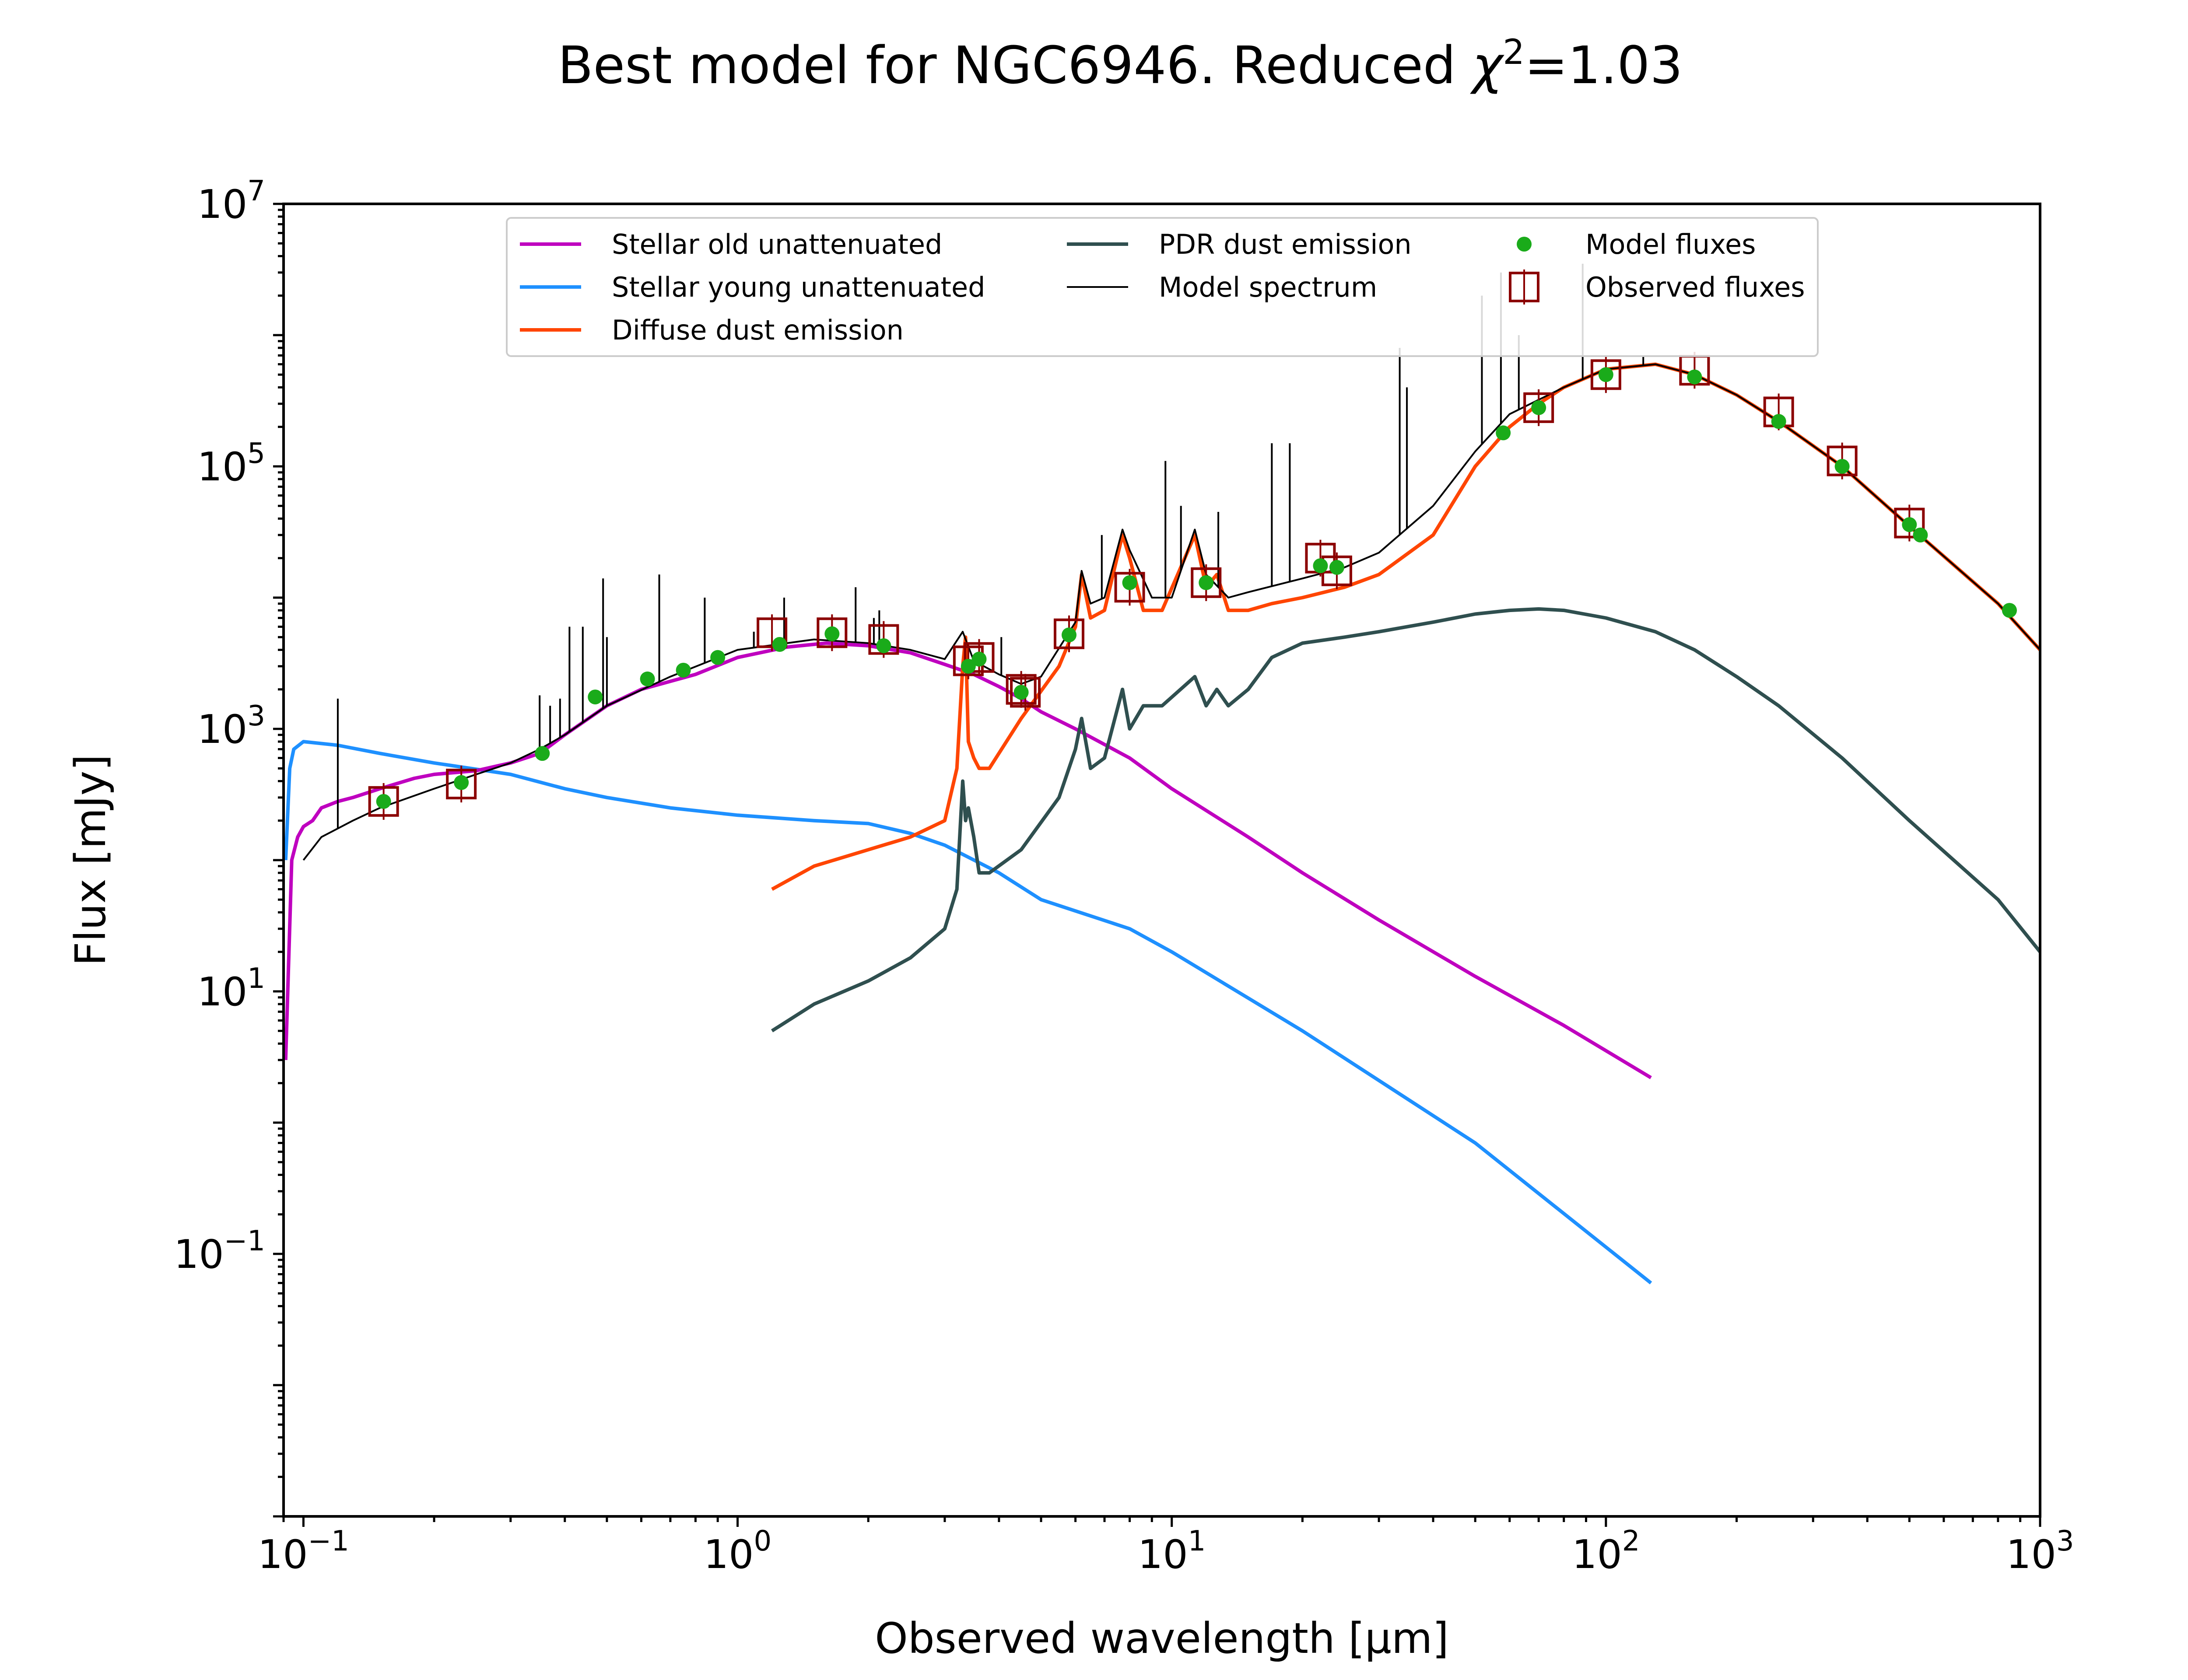  I want to click on x-tick-label: 10¹, so click(1172, 1551).